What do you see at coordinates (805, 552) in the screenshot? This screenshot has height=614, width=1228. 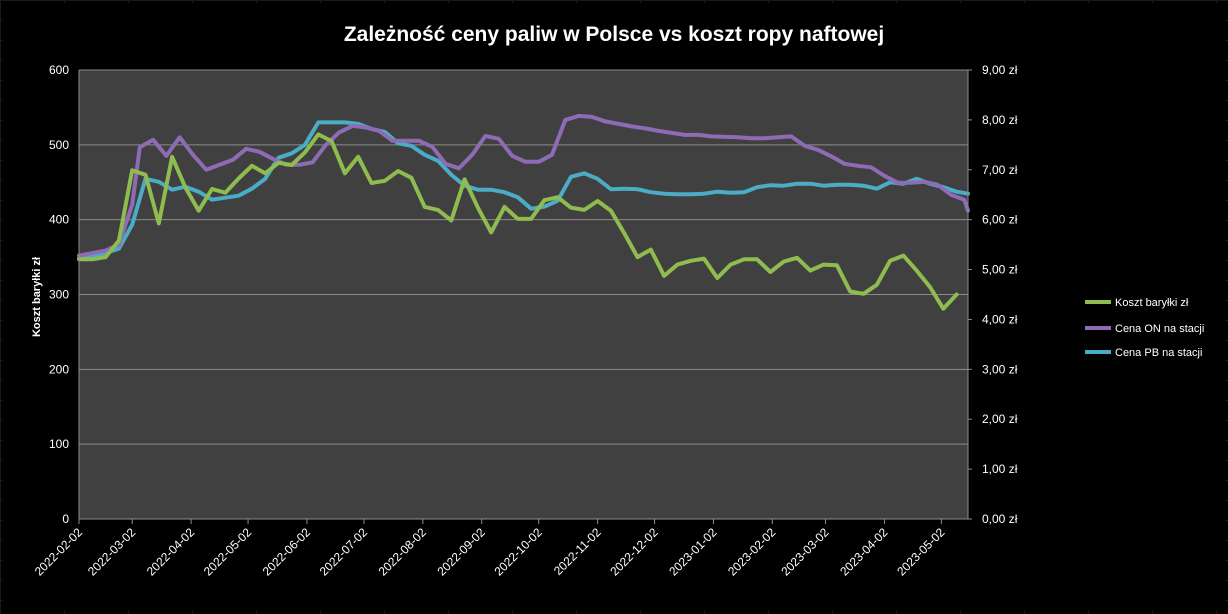 I see `x-tick-label: 2023-03-02` at bounding box center [805, 552].